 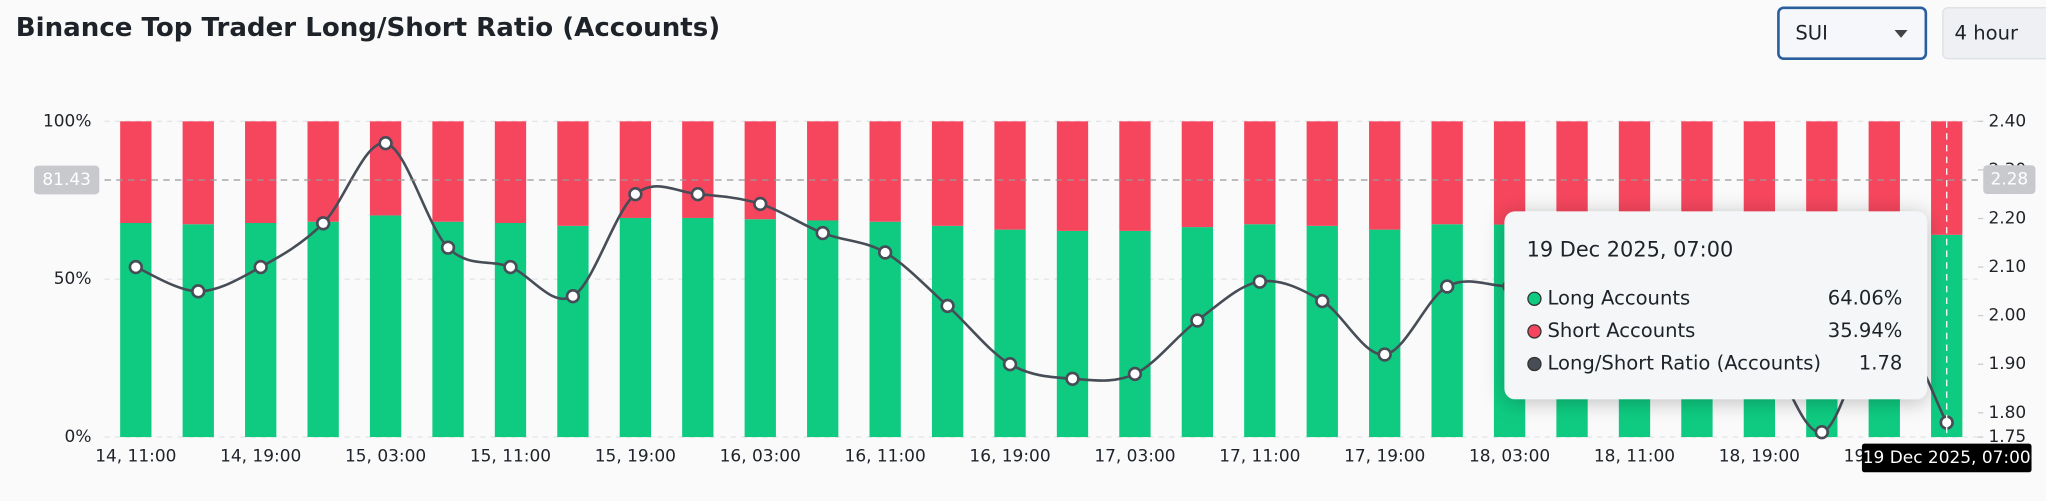 I want to click on x-tick-label: 17, 19:00, so click(x=1384, y=456).